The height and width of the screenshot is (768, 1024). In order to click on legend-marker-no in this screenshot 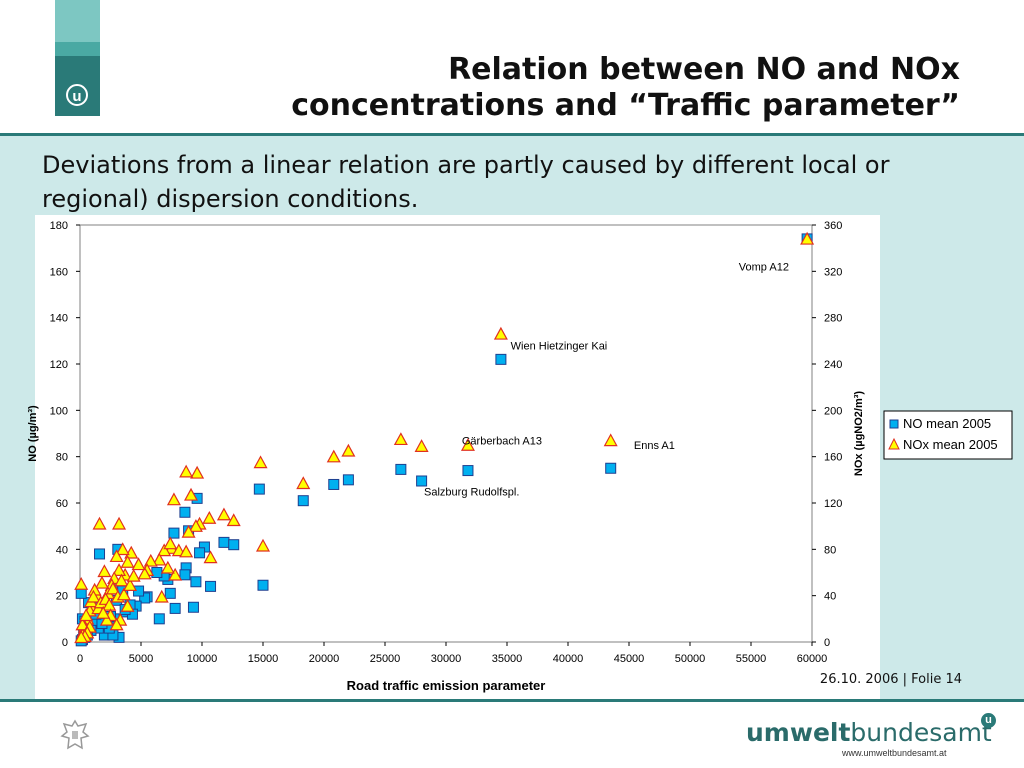, I will do `click(894, 424)`.